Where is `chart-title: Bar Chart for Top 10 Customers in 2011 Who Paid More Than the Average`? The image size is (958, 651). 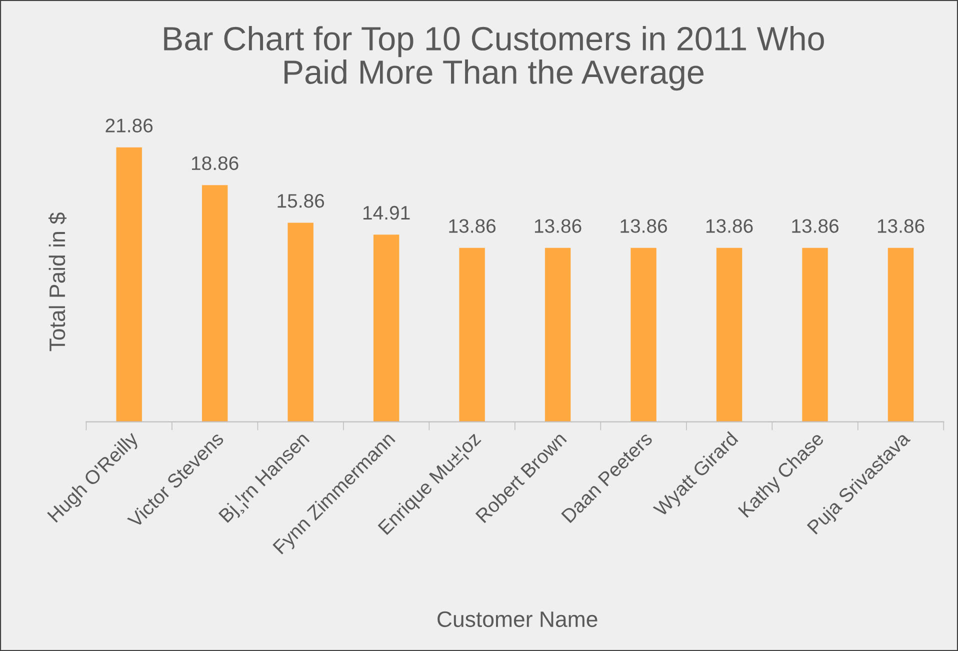
chart-title: Bar Chart for Top 10 Customers in 2011 Who Paid More Than the Average is located at coordinates (494, 58).